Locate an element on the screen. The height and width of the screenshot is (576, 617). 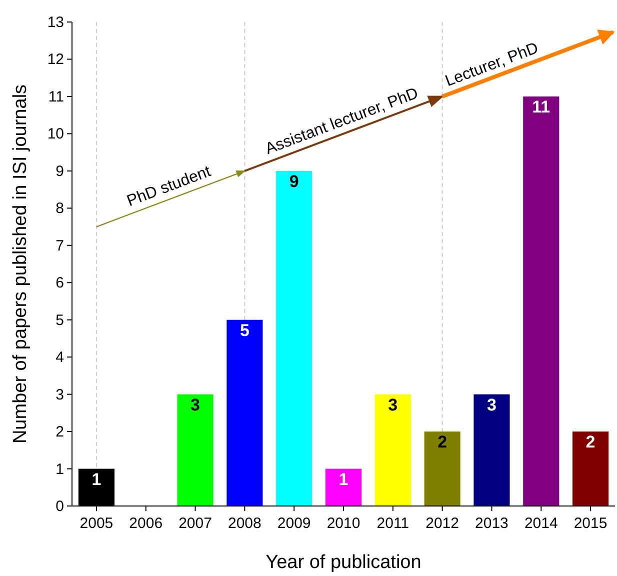
y-tick-label: 13 is located at coordinates (55, 22).